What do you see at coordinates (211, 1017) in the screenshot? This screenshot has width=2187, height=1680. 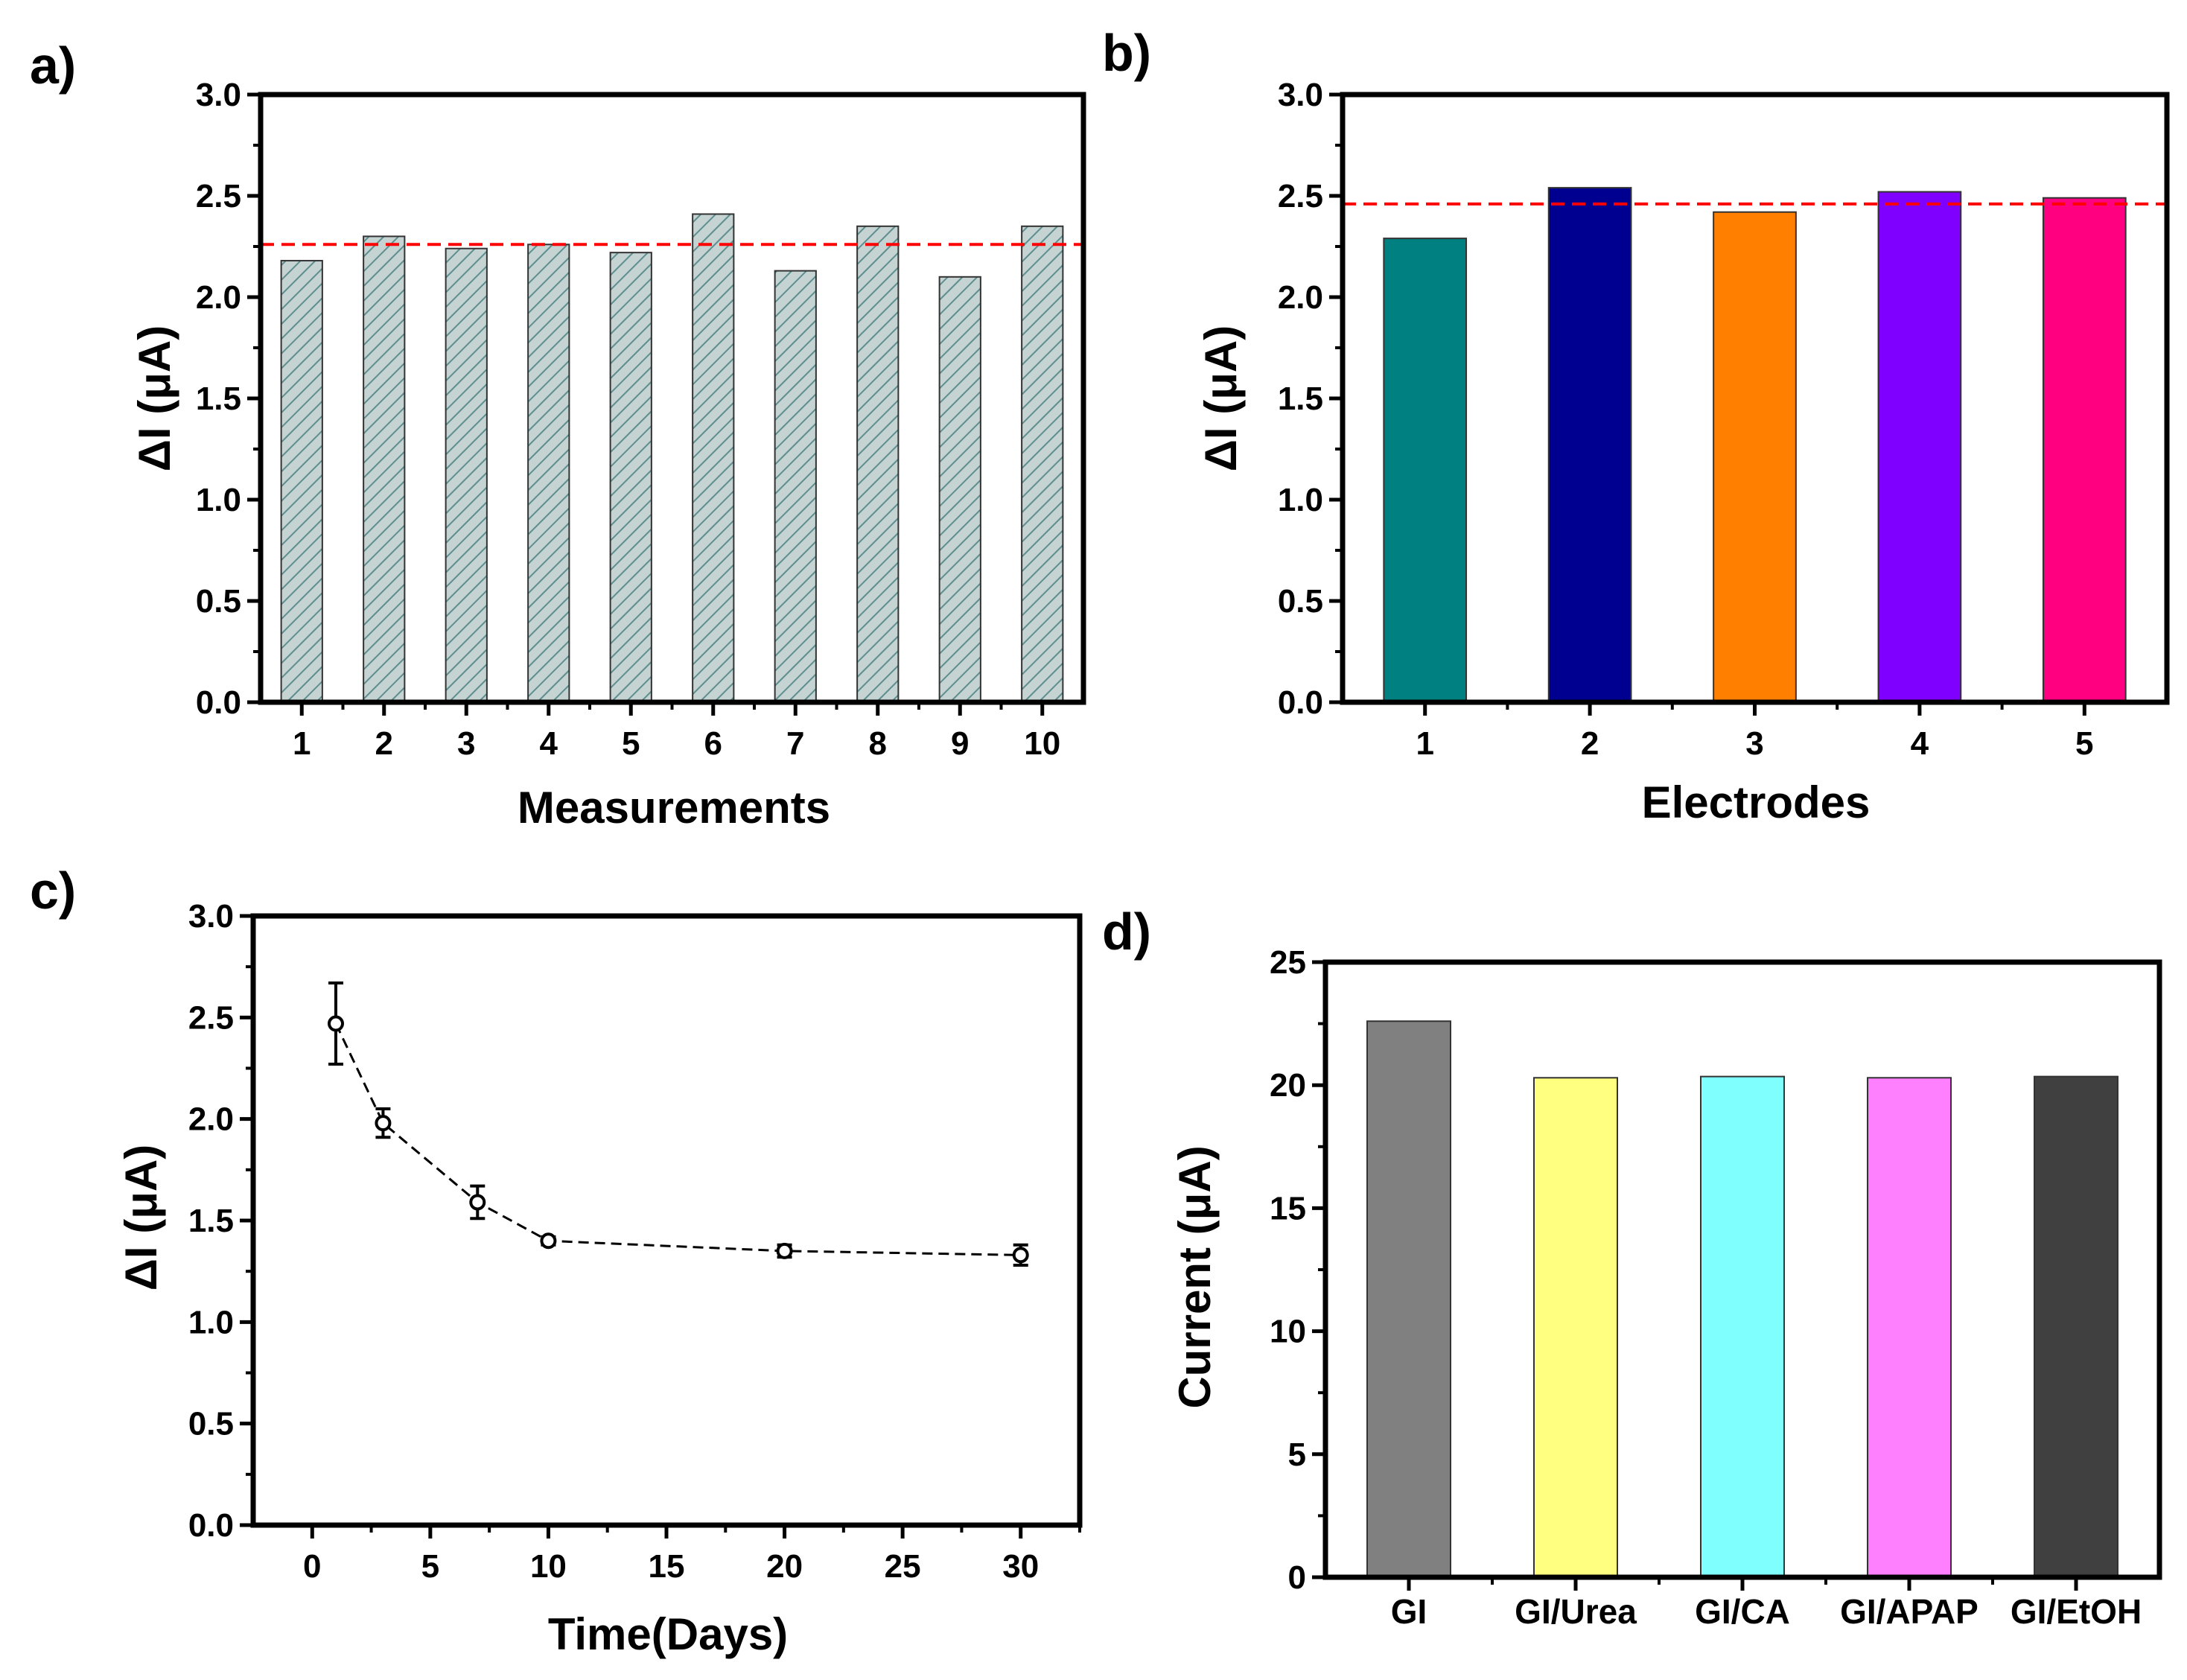 I see `y-tick-label-c: 2.5` at bounding box center [211, 1017].